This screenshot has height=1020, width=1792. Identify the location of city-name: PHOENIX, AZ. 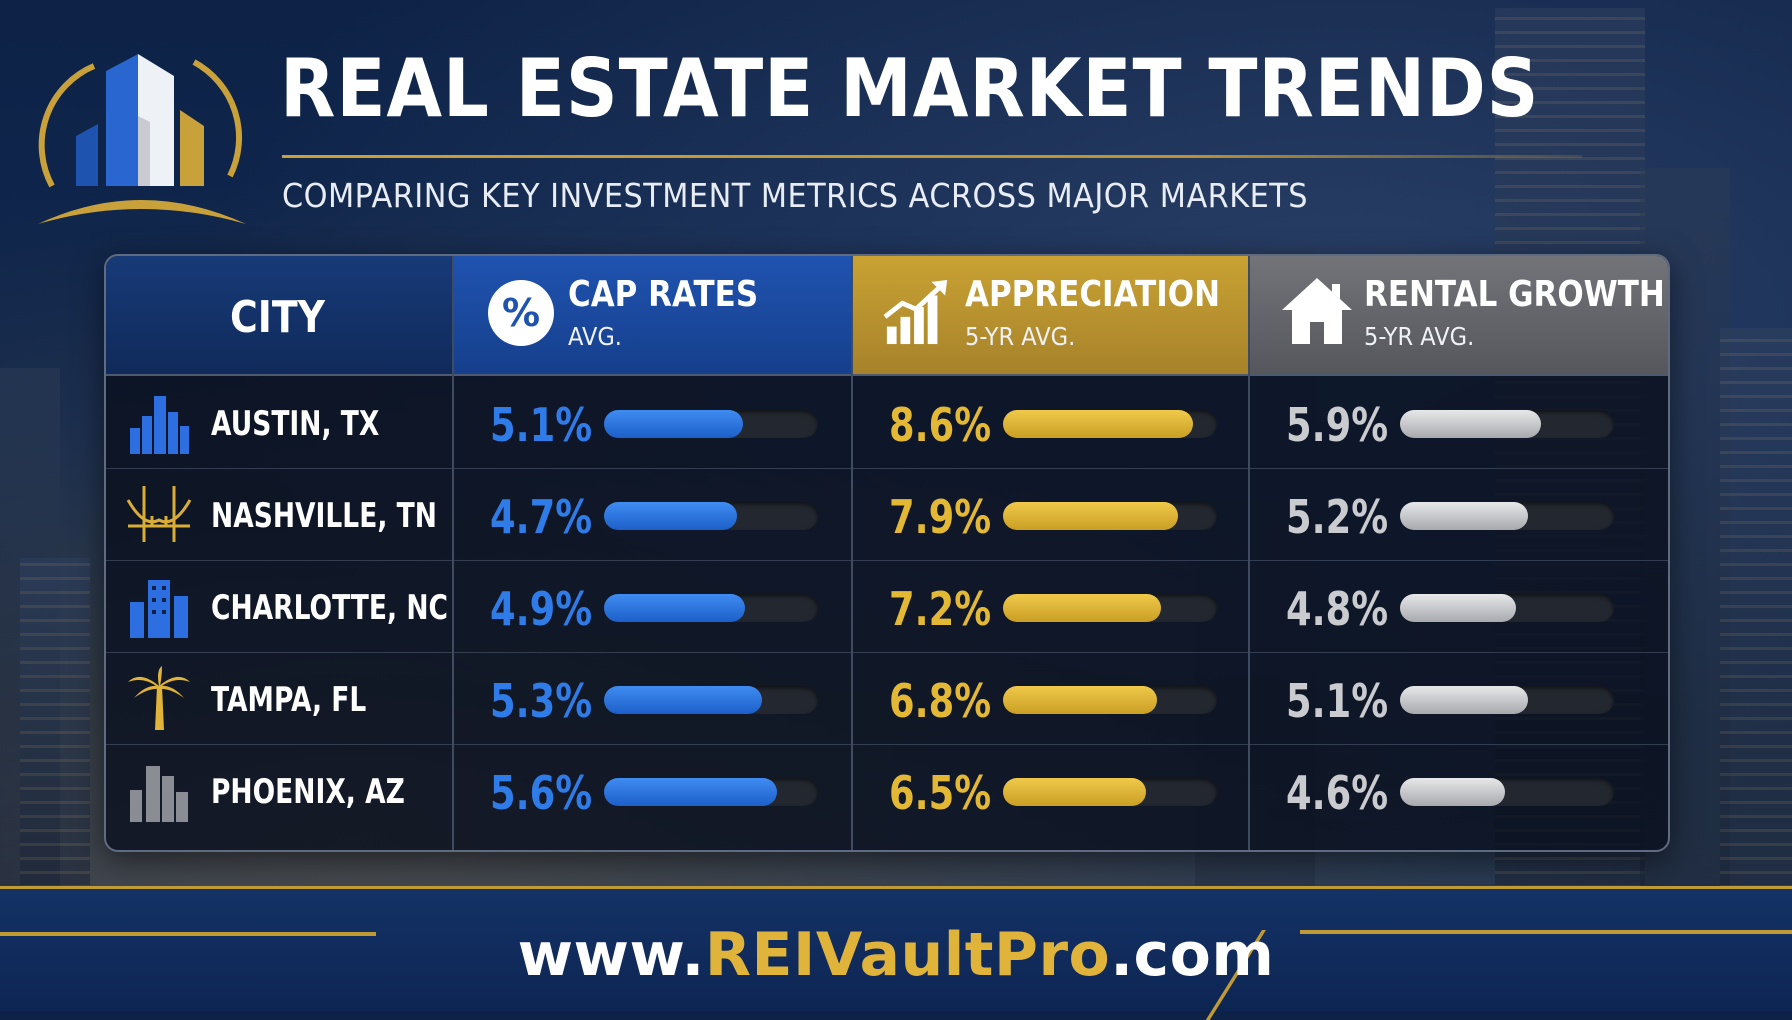
(308, 792).